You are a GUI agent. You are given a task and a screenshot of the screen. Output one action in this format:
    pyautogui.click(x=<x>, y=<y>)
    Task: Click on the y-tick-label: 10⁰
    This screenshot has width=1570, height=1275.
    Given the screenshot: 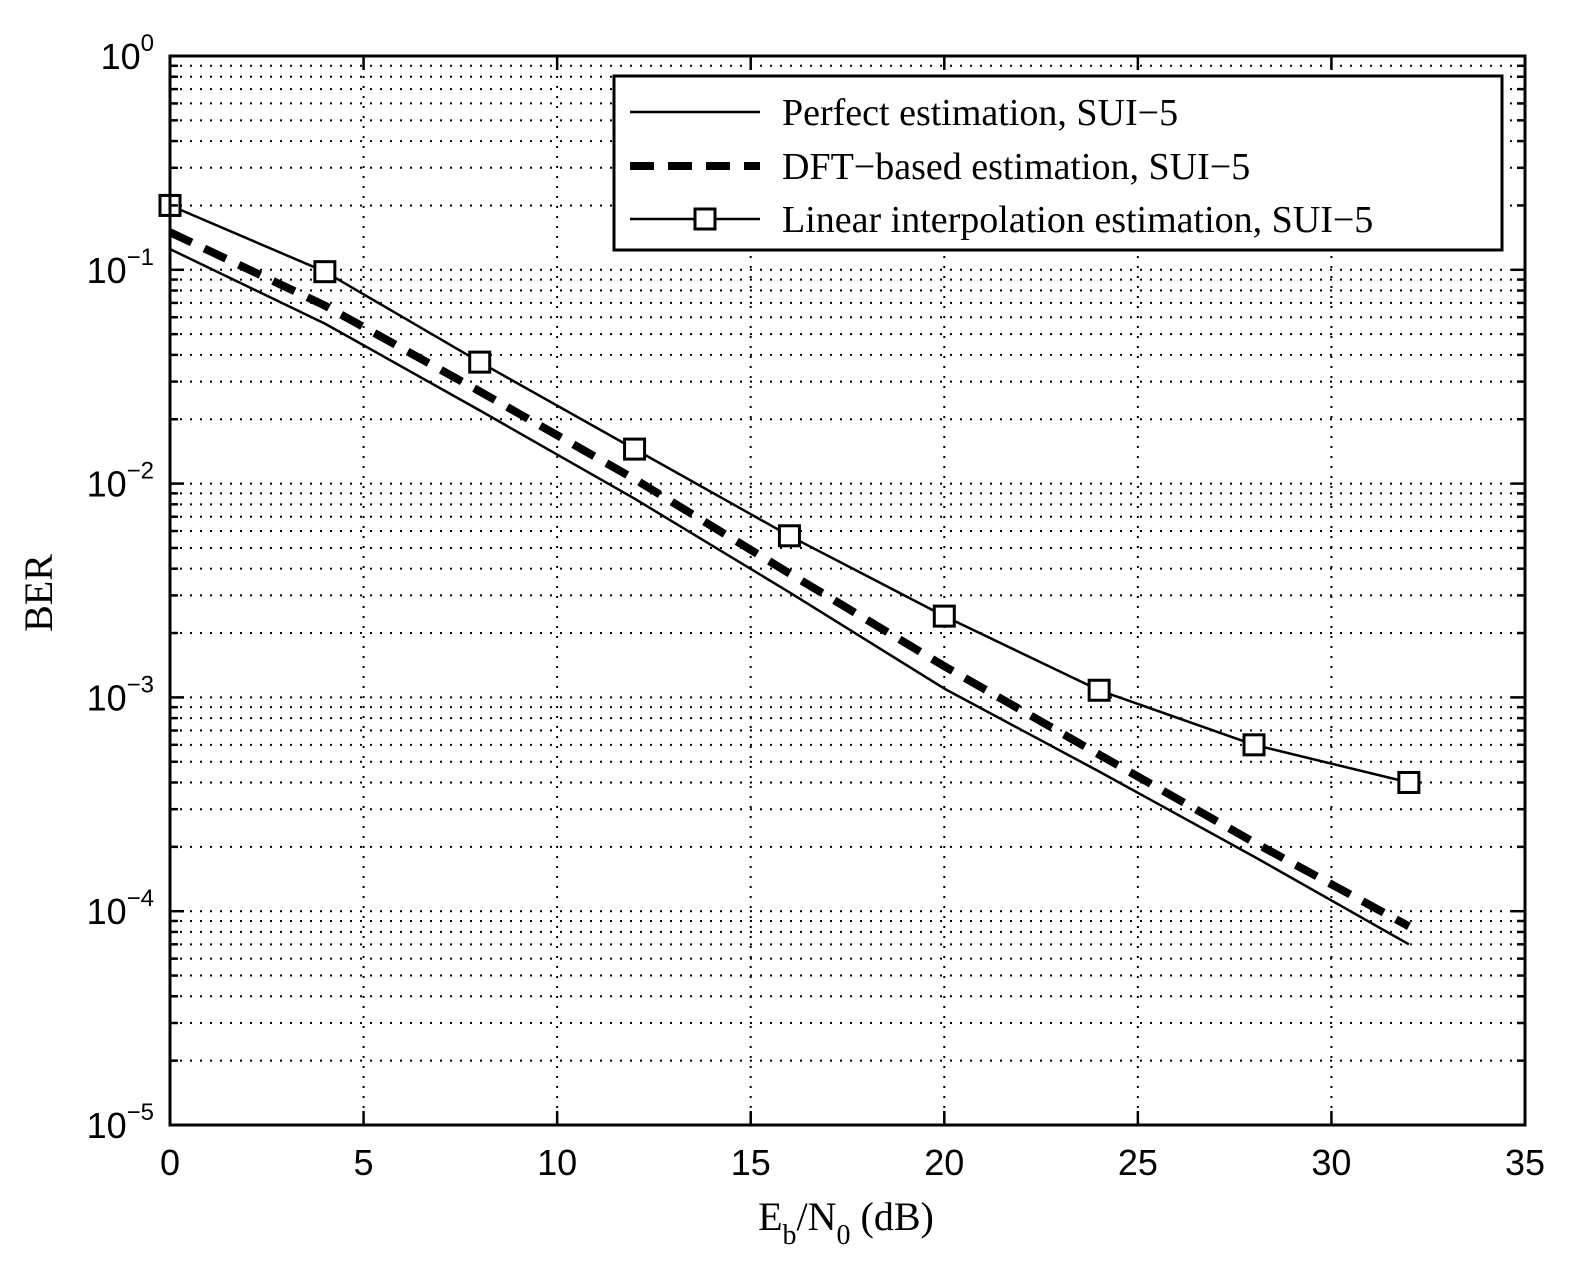 What is the action you would take?
    pyautogui.click(x=127, y=53)
    